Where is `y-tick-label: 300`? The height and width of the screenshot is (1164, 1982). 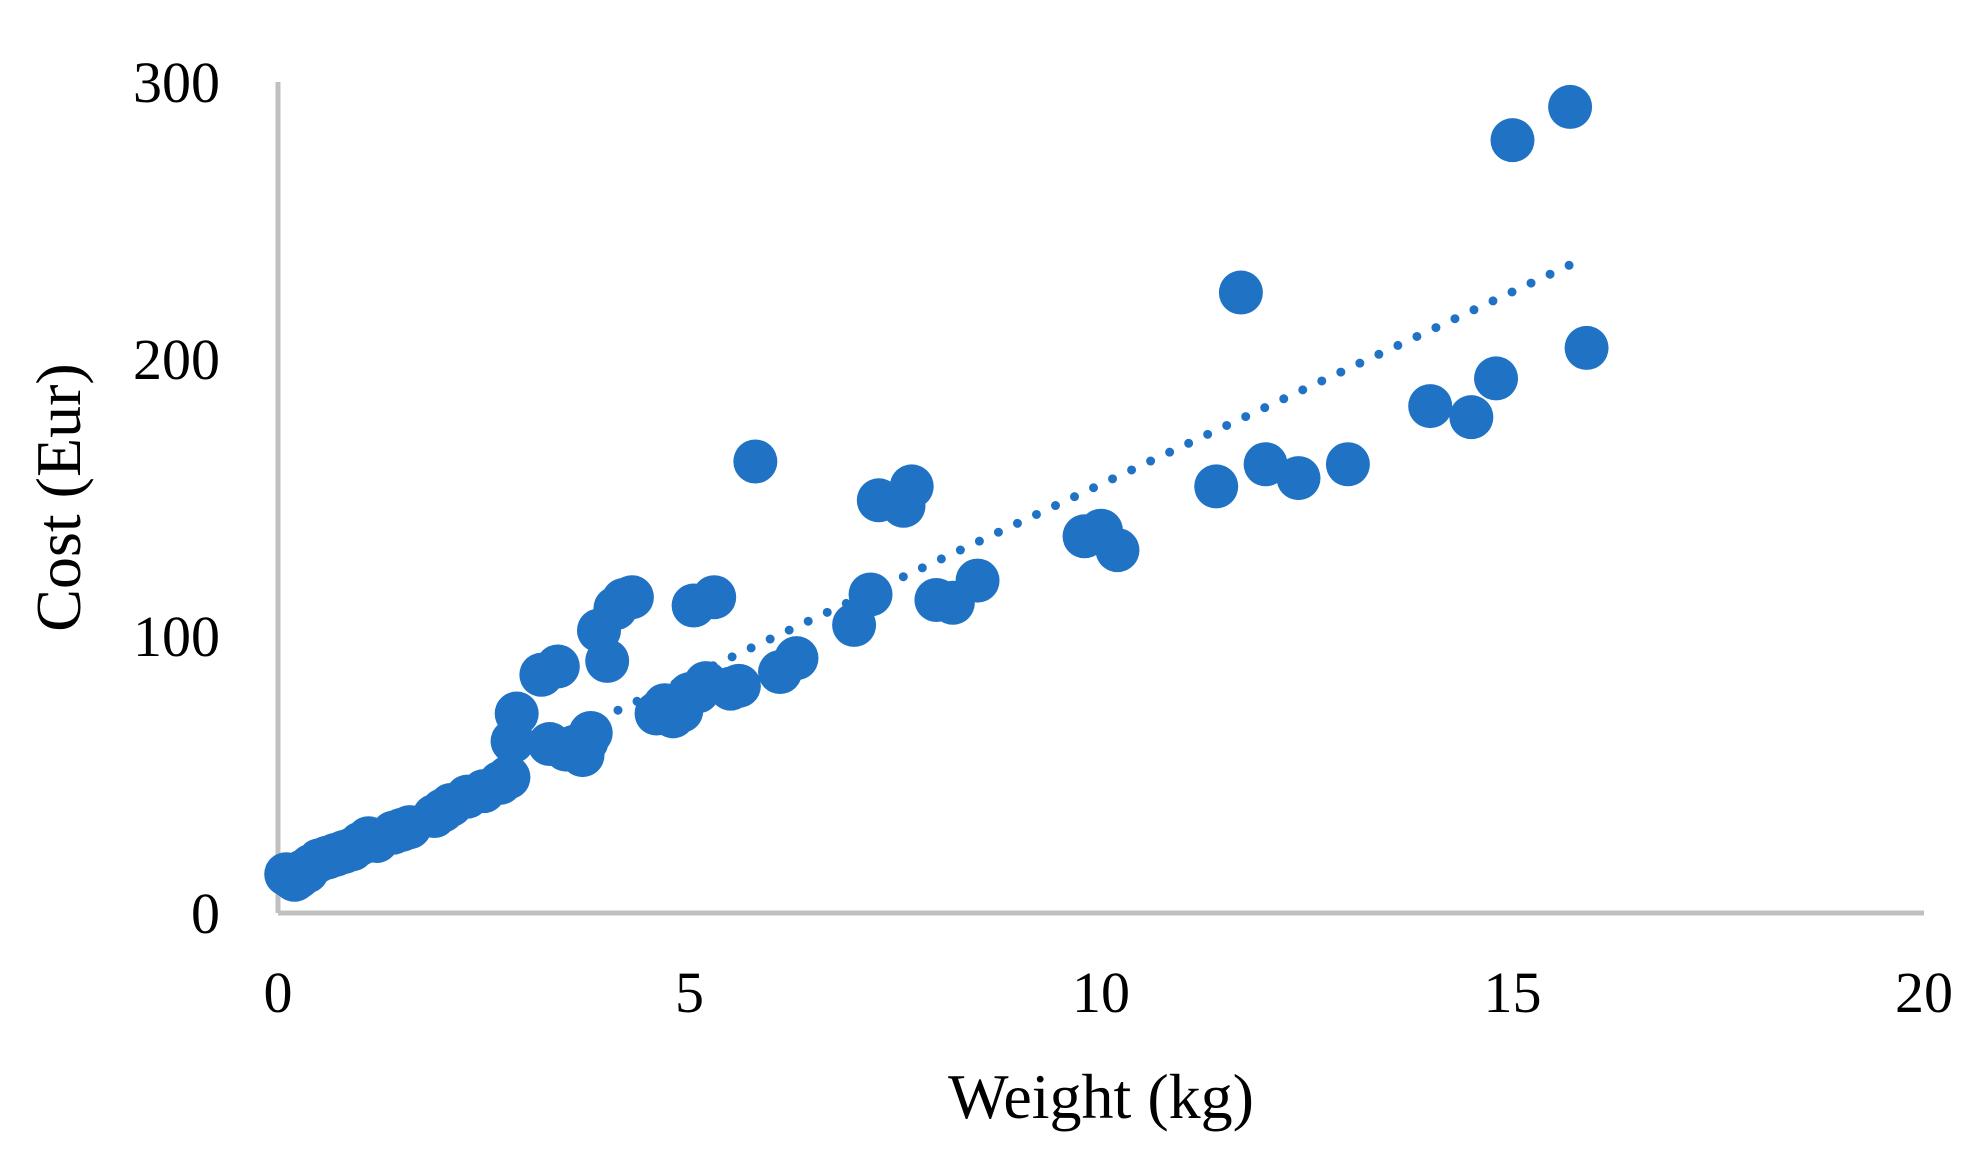
y-tick-label: 300 is located at coordinates (176, 82).